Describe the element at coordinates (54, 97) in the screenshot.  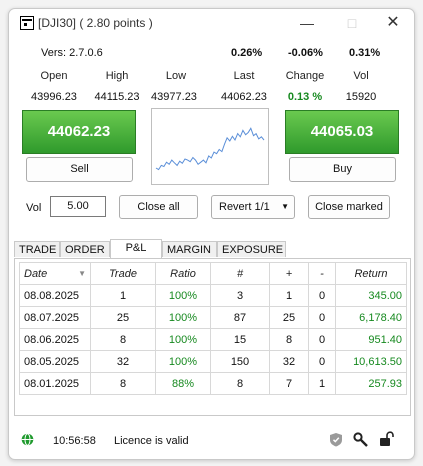
I see `open-value: 43996.23` at that location.